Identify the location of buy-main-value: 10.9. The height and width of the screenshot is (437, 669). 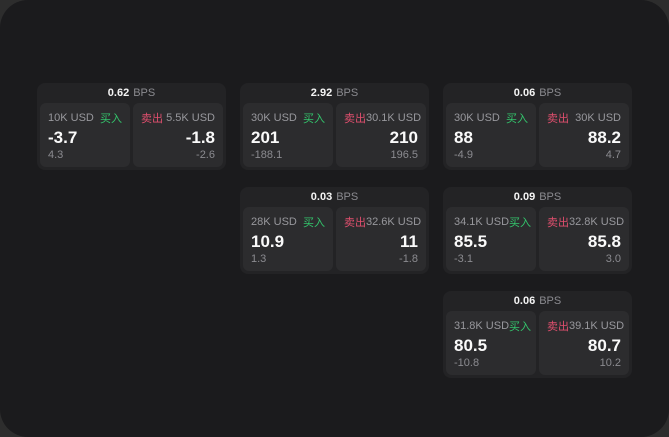
(268, 241).